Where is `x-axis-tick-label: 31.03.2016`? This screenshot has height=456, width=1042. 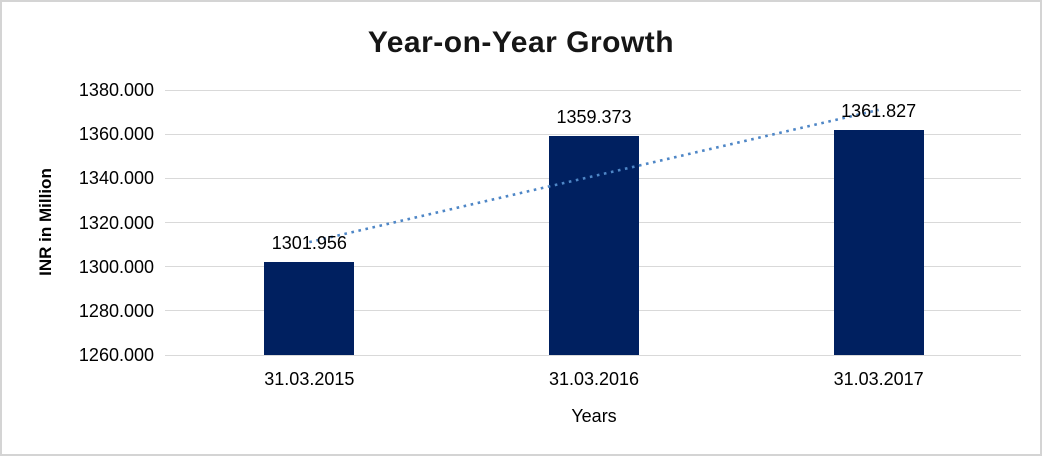 x-axis-tick-label: 31.03.2016 is located at coordinates (594, 379).